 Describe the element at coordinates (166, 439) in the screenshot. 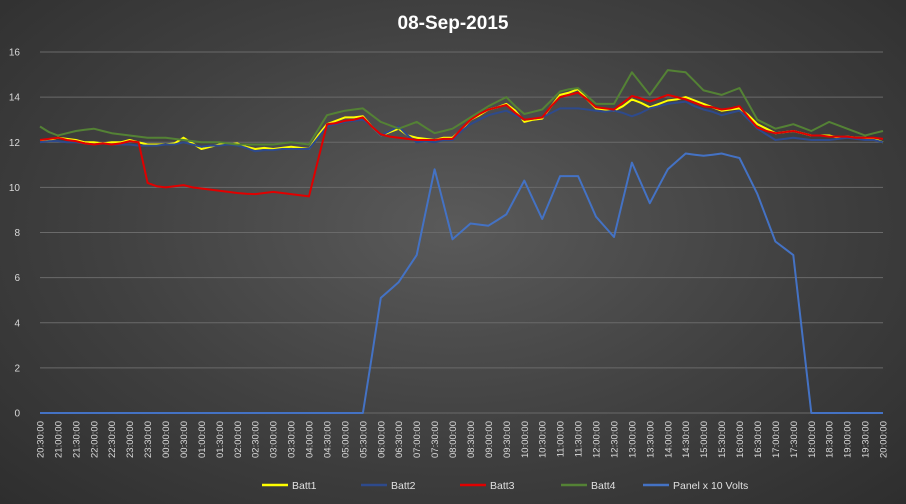

I see `x-tick-label: 00:00:00` at that location.